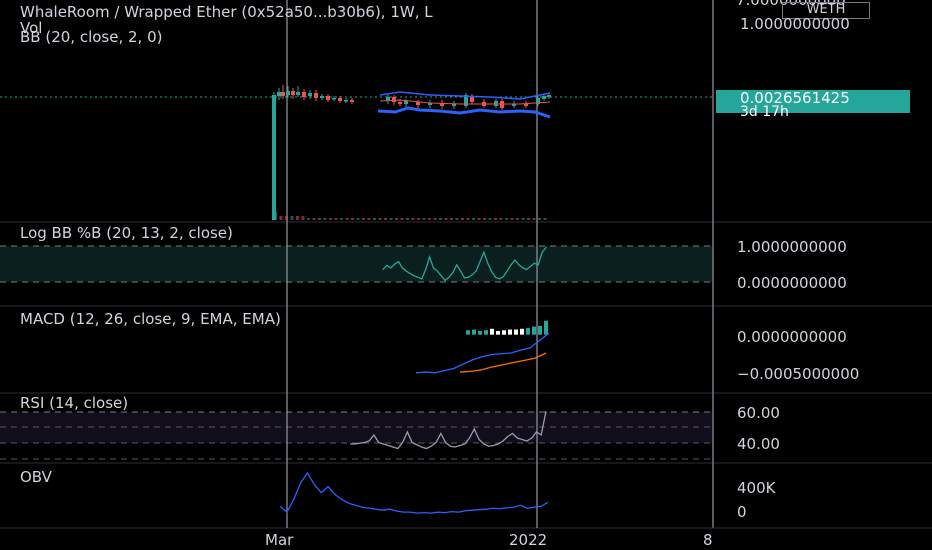  I want to click on rsi-label: RSI (14, close), so click(74, 403).